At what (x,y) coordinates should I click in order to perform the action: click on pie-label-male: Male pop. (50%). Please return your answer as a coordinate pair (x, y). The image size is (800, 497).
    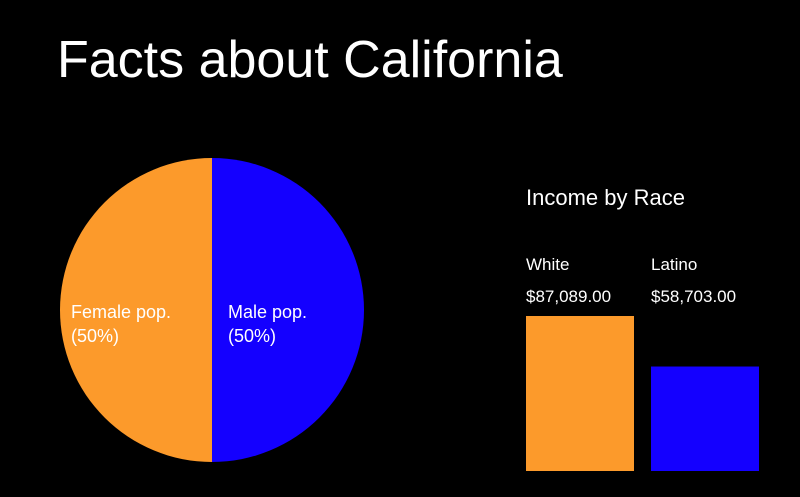
    Looking at the image, I should click on (267, 324).